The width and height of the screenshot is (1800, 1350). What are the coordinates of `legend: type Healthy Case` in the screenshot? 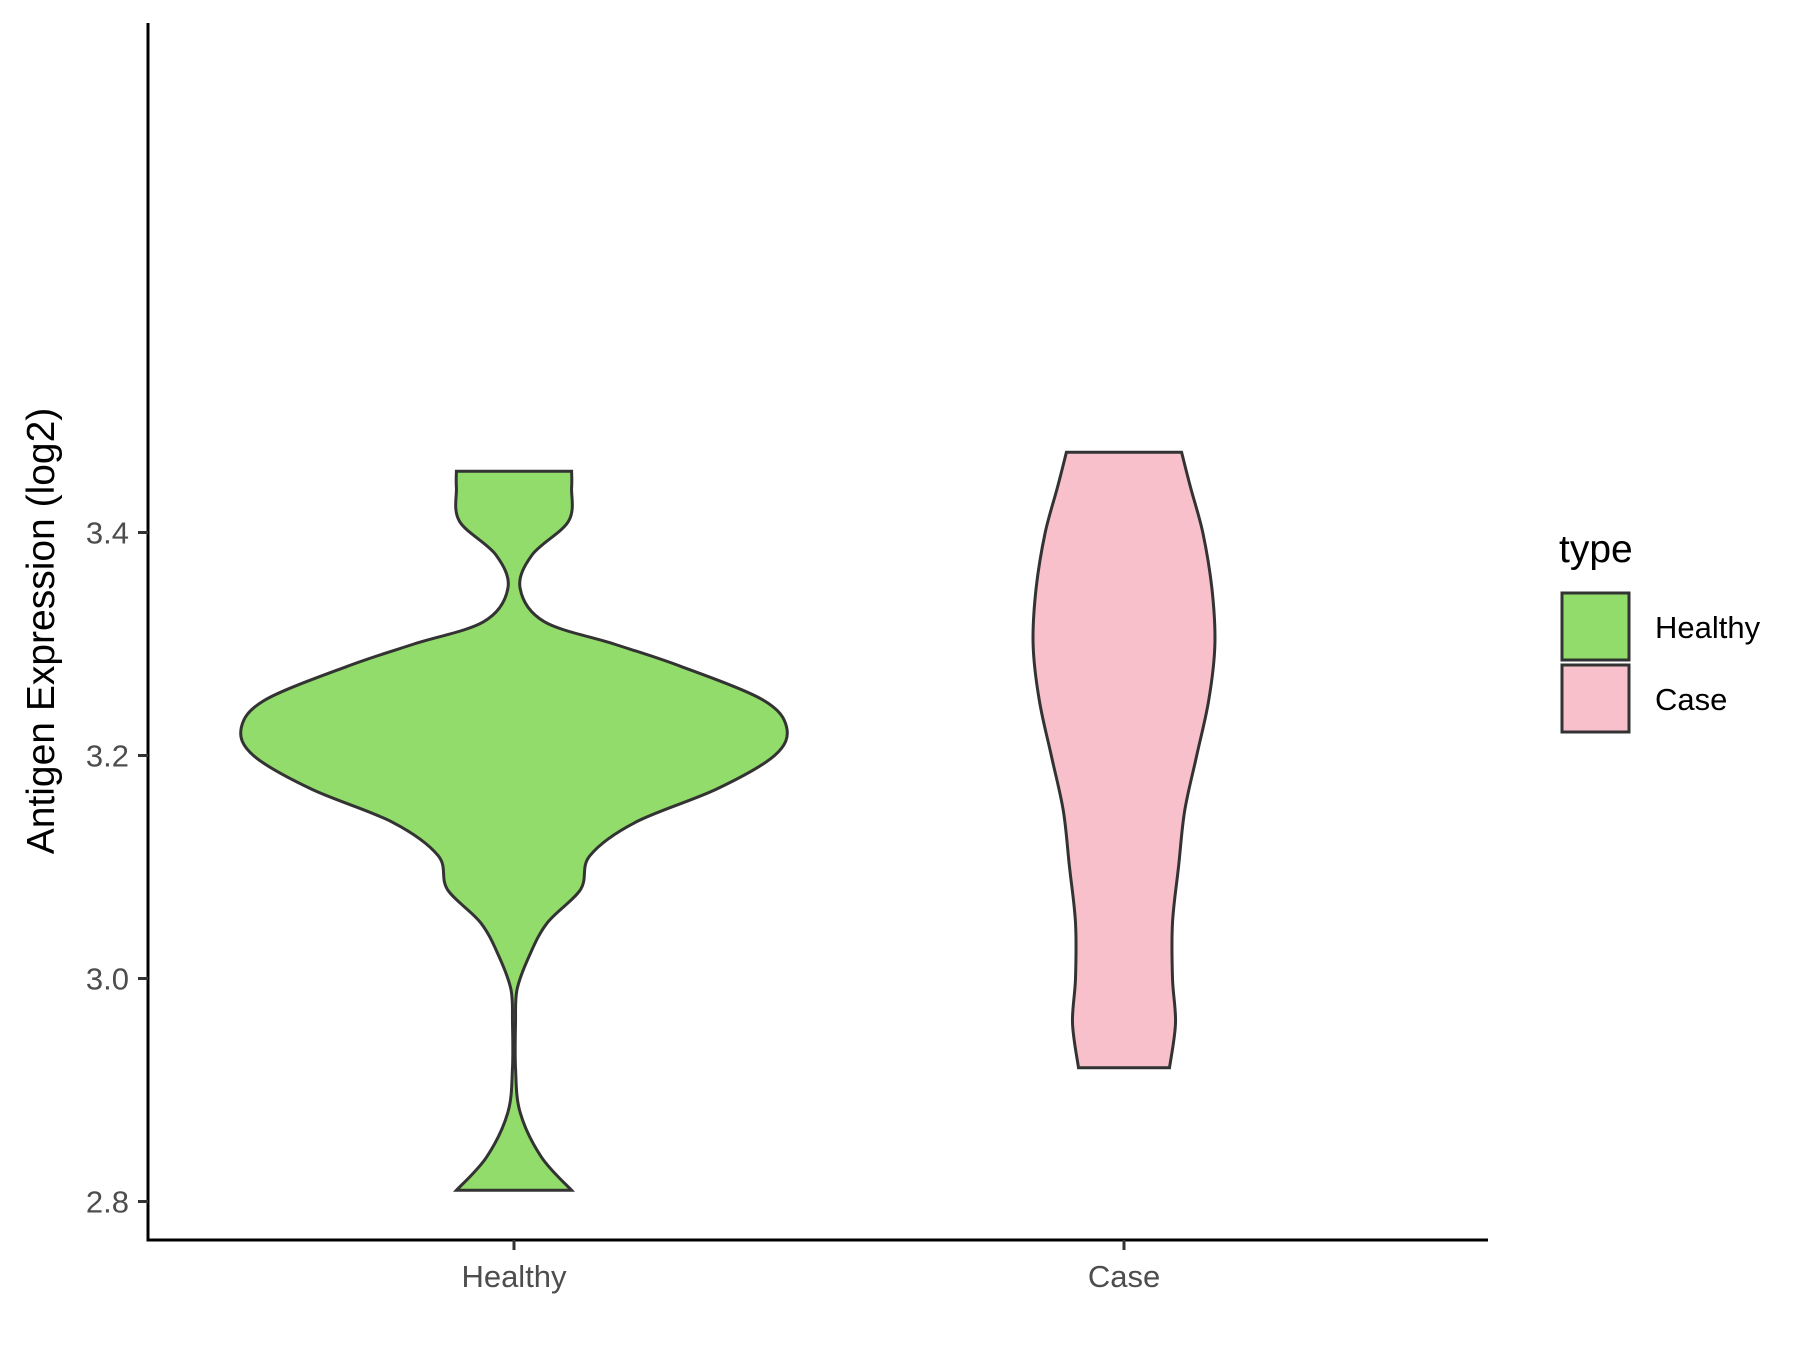 It's located at (1660, 631).